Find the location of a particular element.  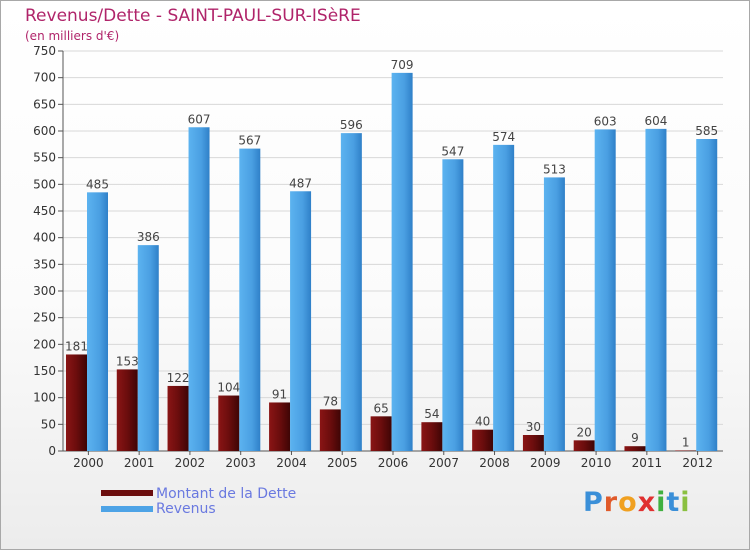

x-tick-label: 2011 is located at coordinates (647, 463).